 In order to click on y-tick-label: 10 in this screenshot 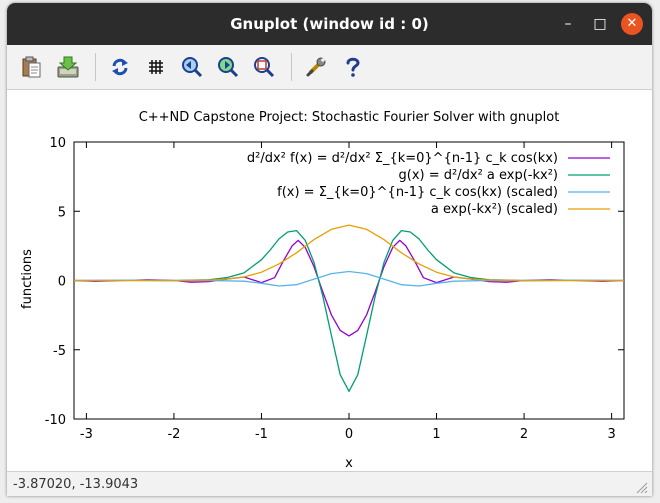, I will do `click(57, 143)`.